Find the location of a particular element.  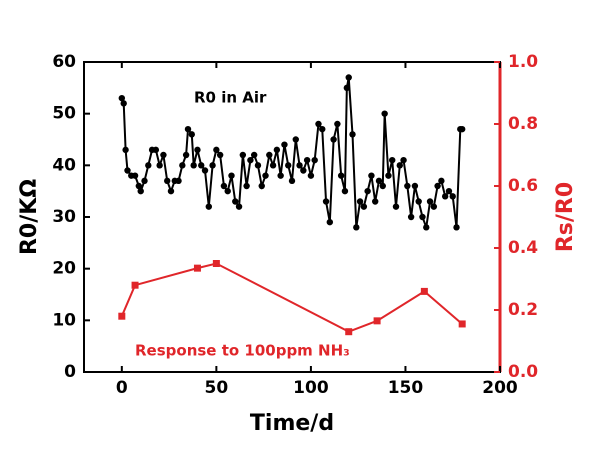

x-tick-label: 200 is located at coordinates (500, 388).